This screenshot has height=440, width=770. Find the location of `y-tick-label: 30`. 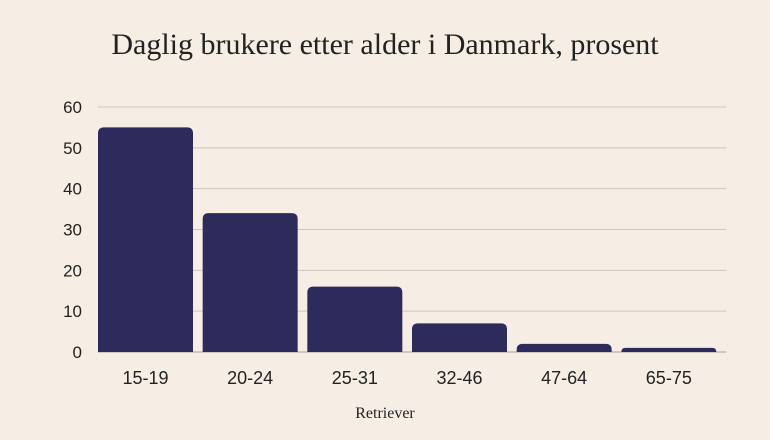

y-tick-label: 30 is located at coordinates (72, 230).